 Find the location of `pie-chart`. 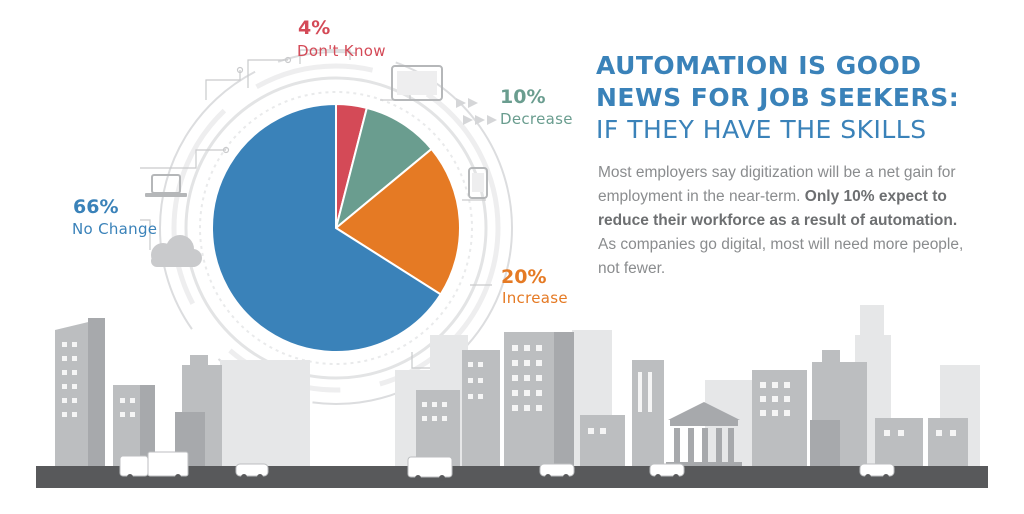

pie-chart is located at coordinates (336, 227).